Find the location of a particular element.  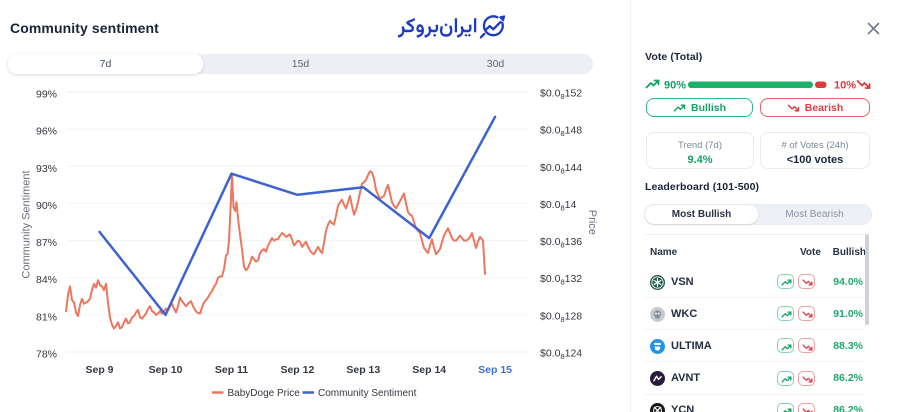

svg-text: $0.0814 is located at coordinates (558, 206).